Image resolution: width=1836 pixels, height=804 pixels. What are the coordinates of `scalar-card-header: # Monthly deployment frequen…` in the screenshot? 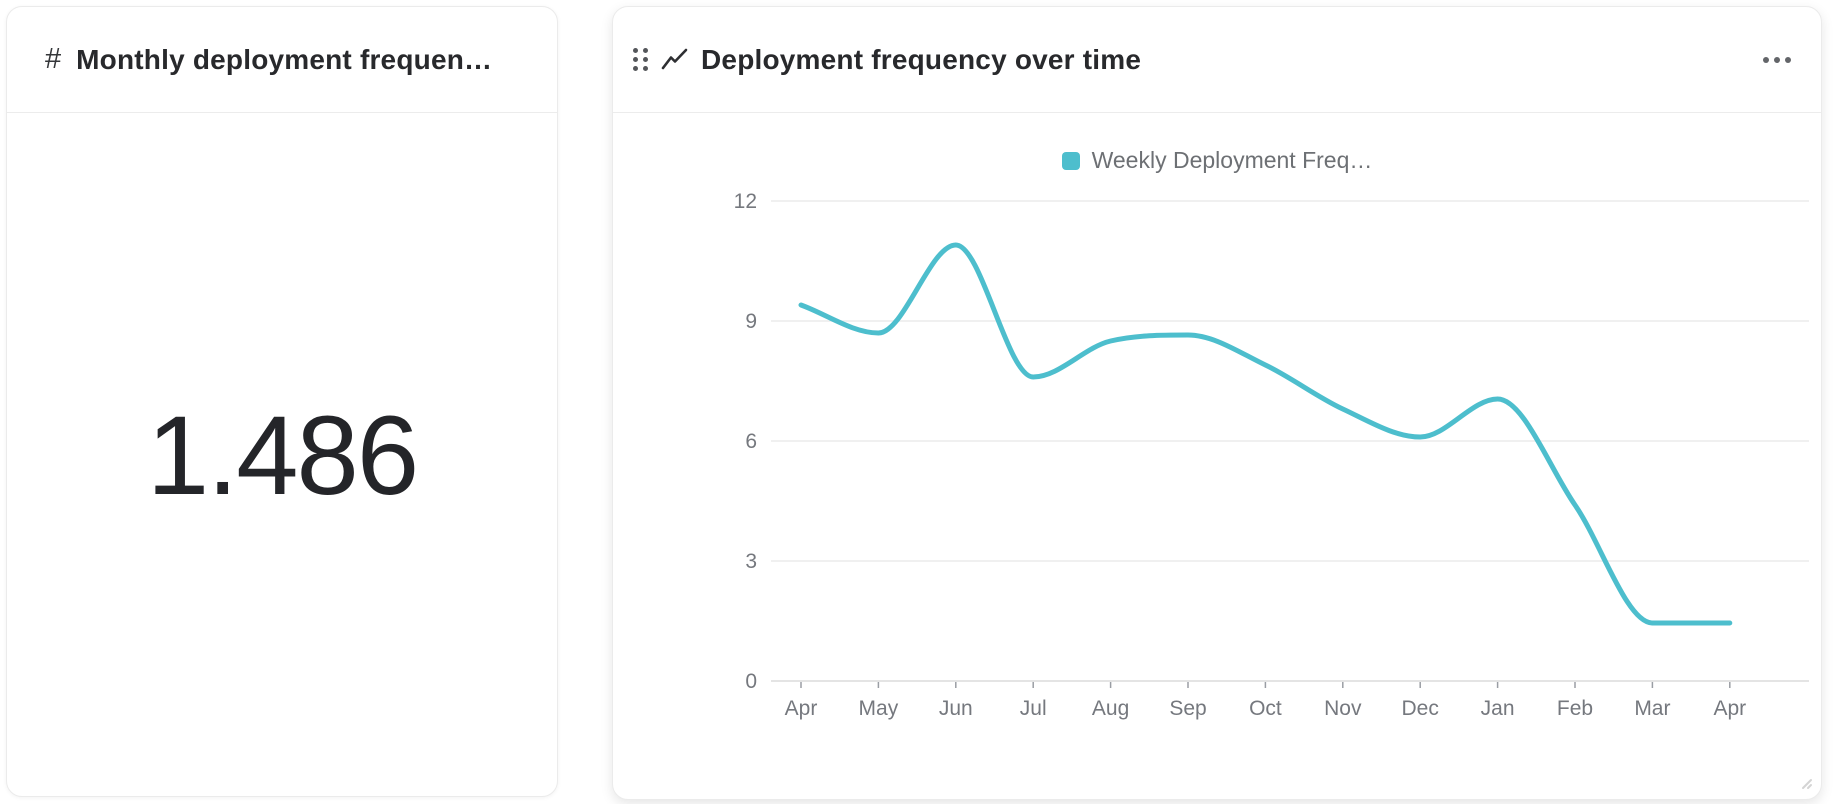 It's located at (282, 60).